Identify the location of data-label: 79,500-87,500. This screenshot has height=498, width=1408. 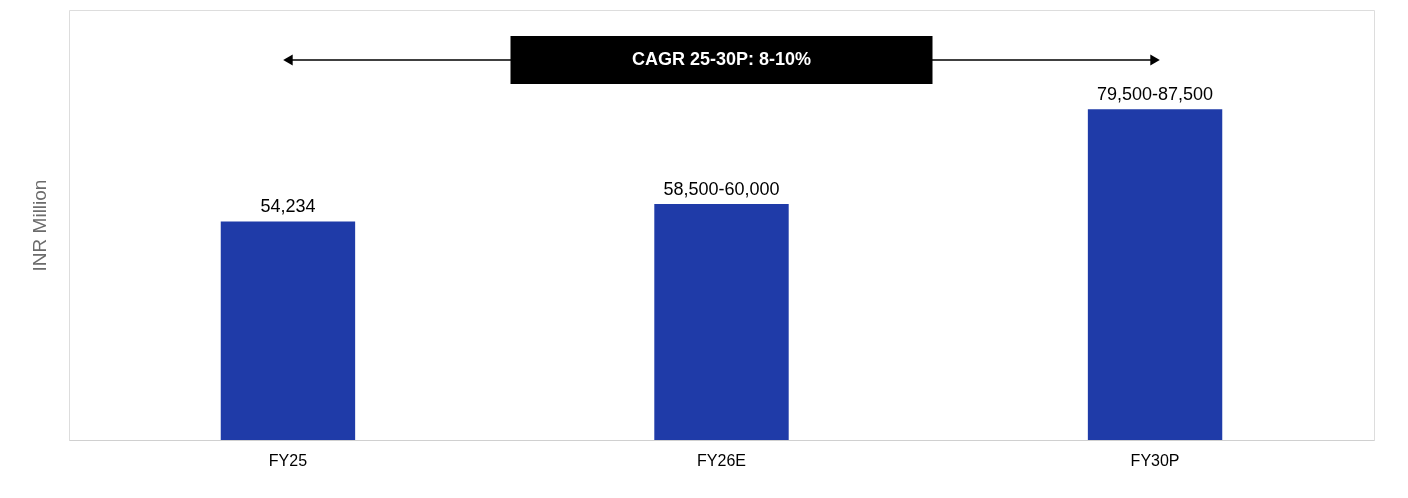
(1155, 94).